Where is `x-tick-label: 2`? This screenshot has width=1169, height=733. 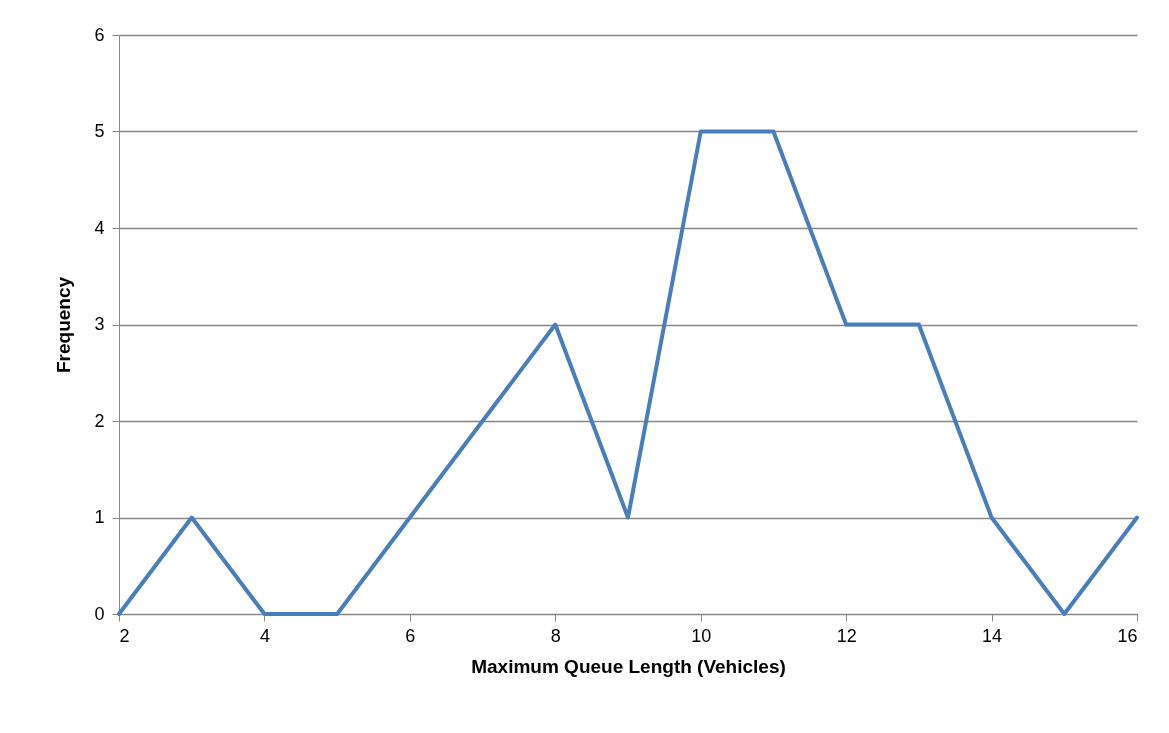
x-tick-label: 2 is located at coordinates (124, 635).